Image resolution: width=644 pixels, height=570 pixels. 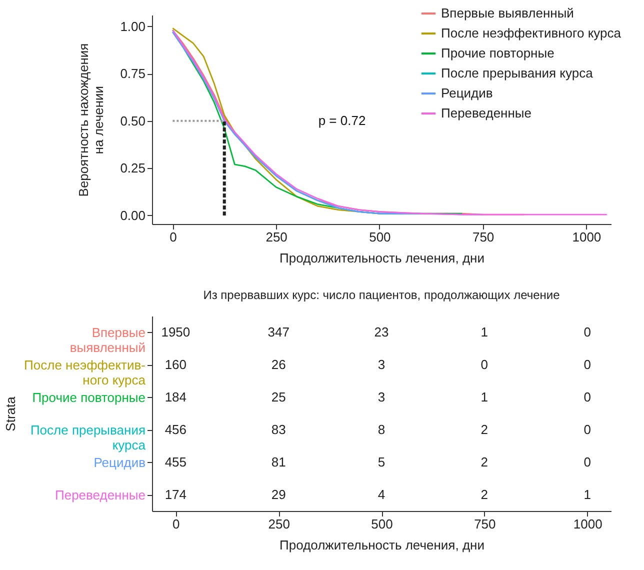 What do you see at coordinates (517, 73) in the screenshot?
I see `legend-label: После прерывания курса` at bounding box center [517, 73].